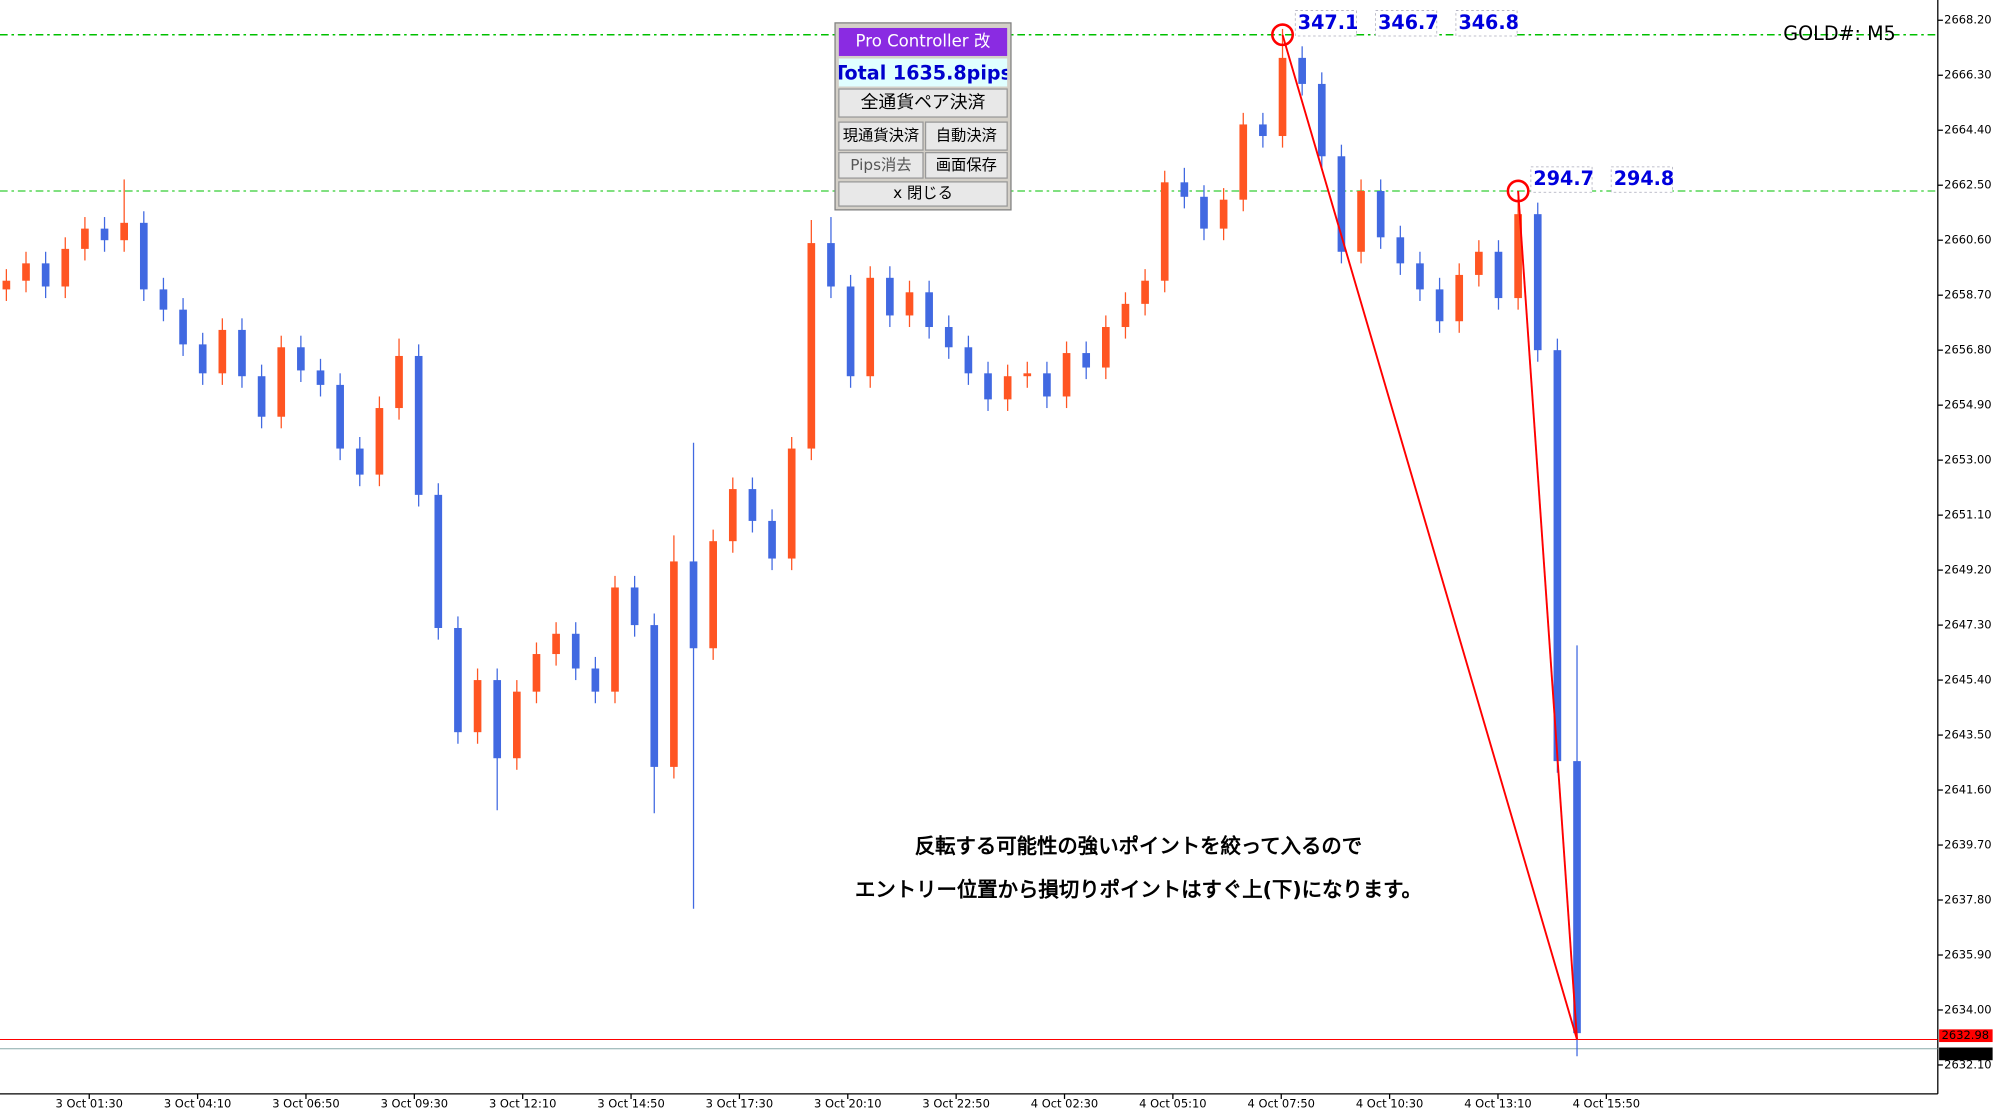 The image size is (1999, 1113). What do you see at coordinates (923, 40) in the screenshot?
I see `panel-title: Pro Controller 改` at bounding box center [923, 40].